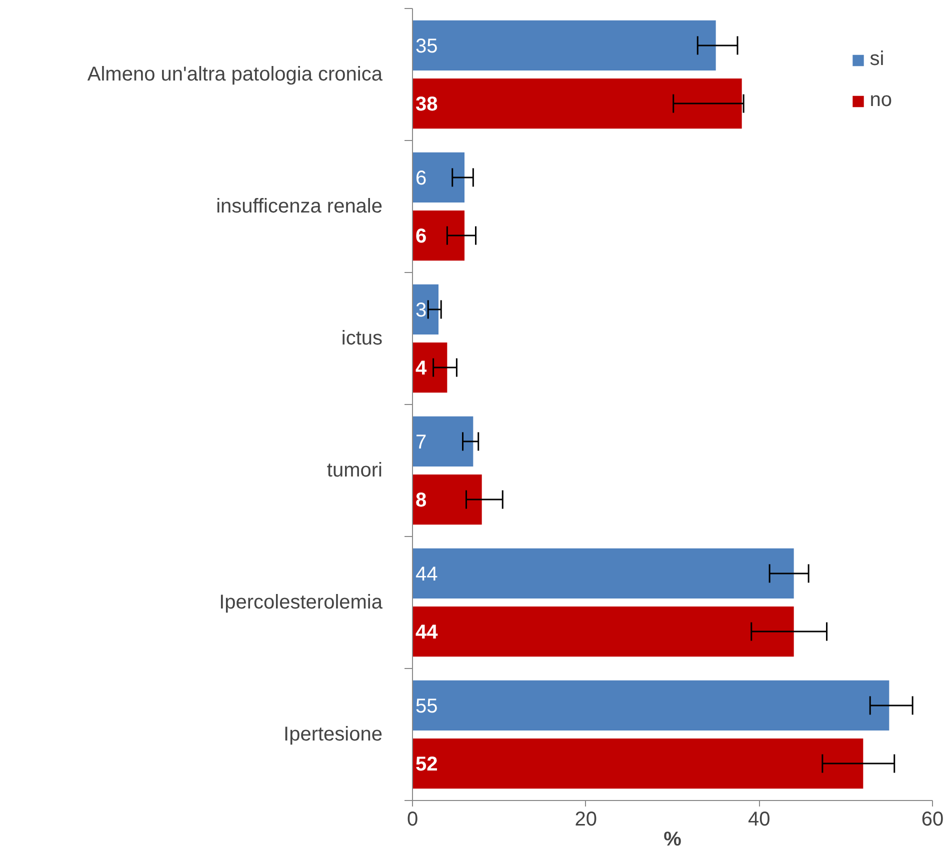  What do you see at coordinates (881, 100) in the screenshot?
I see `legend-label: no` at bounding box center [881, 100].